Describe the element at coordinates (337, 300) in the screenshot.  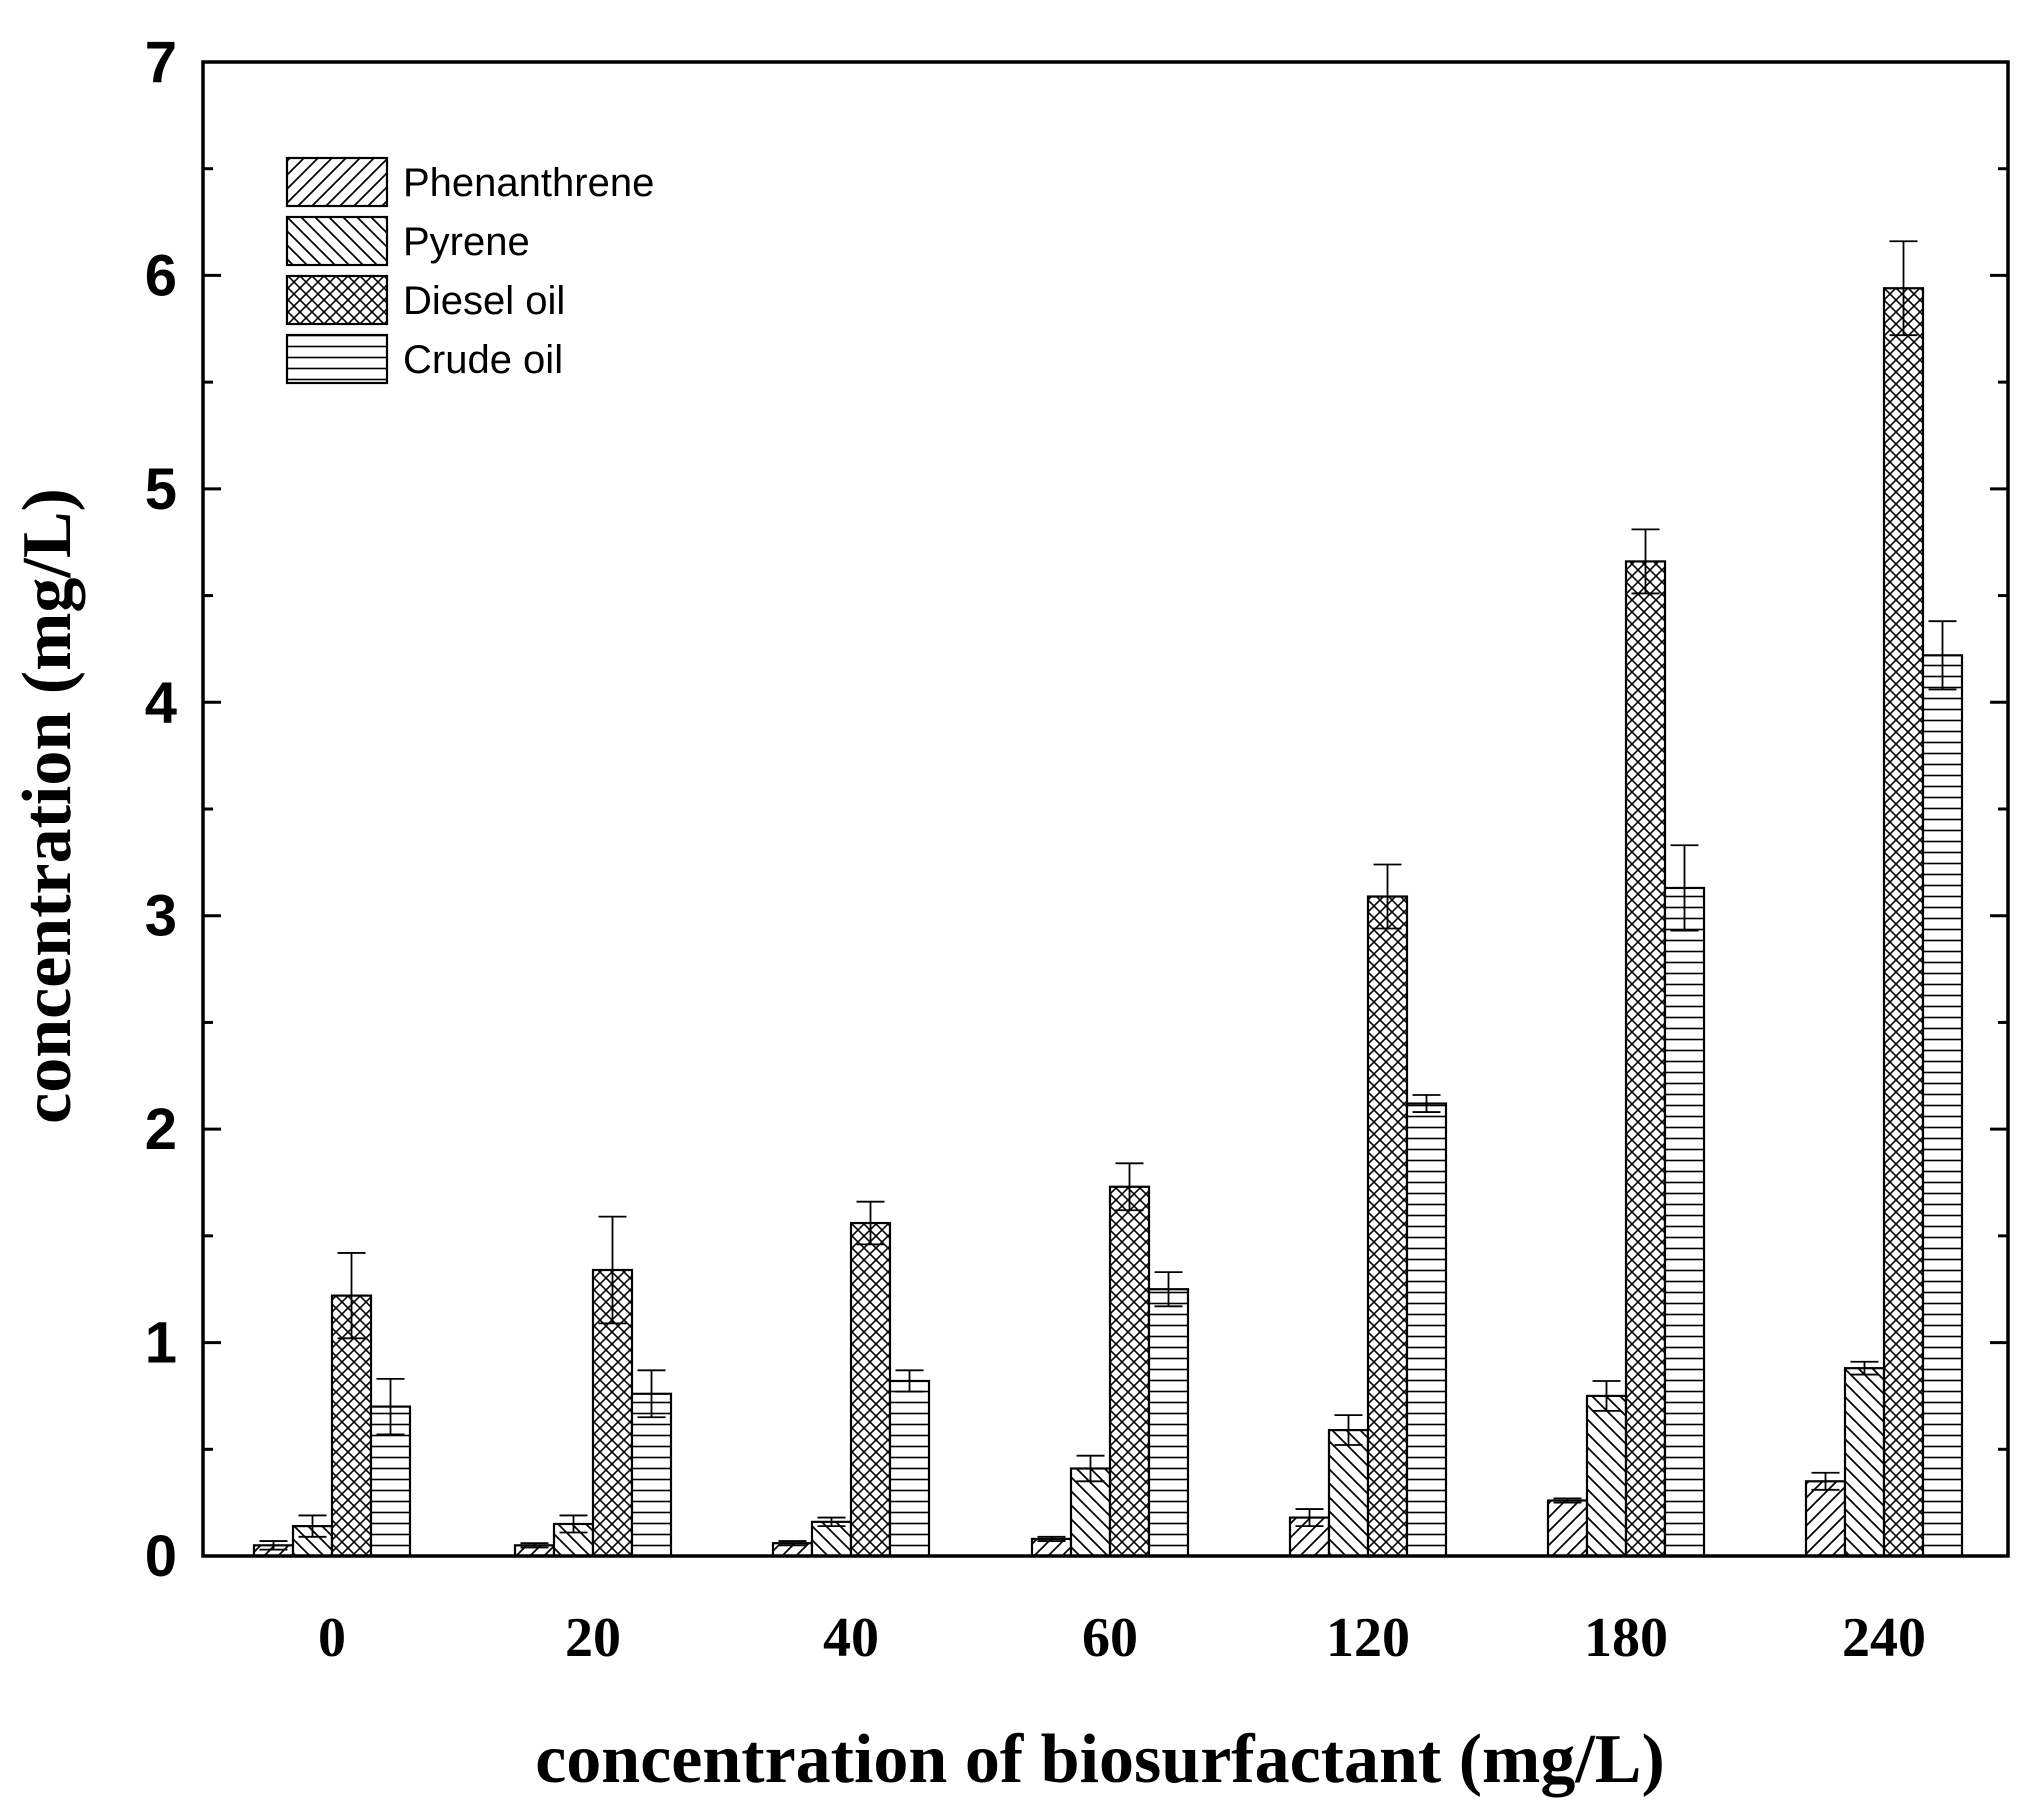
I see `legend-swatch-diesel-oil` at that location.